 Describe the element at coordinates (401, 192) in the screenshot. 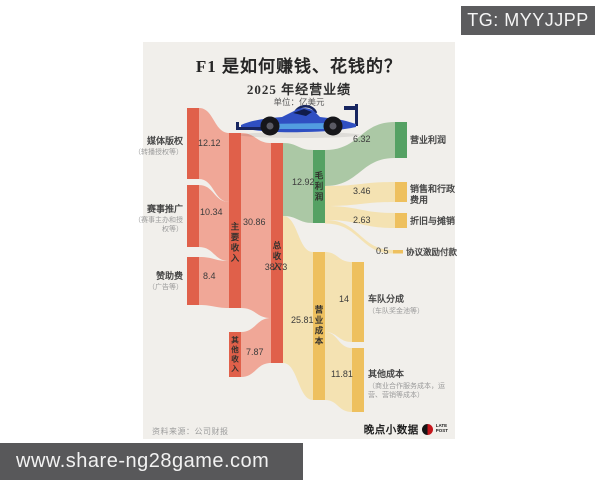

I see `node-sga-expenses` at that location.